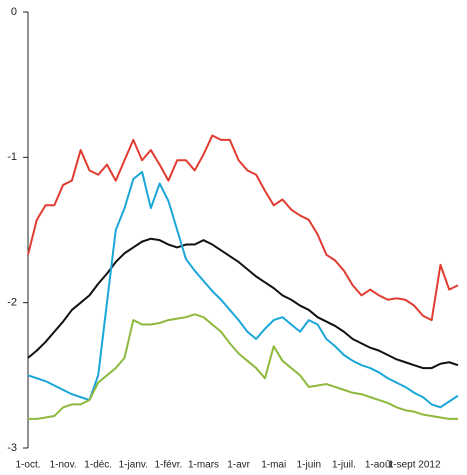 The height and width of the screenshot is (475, 467). Describe the element at coordinates (414, 465) in the screenshot. I see `x-tick-label: 1-sept 2012` at that location.